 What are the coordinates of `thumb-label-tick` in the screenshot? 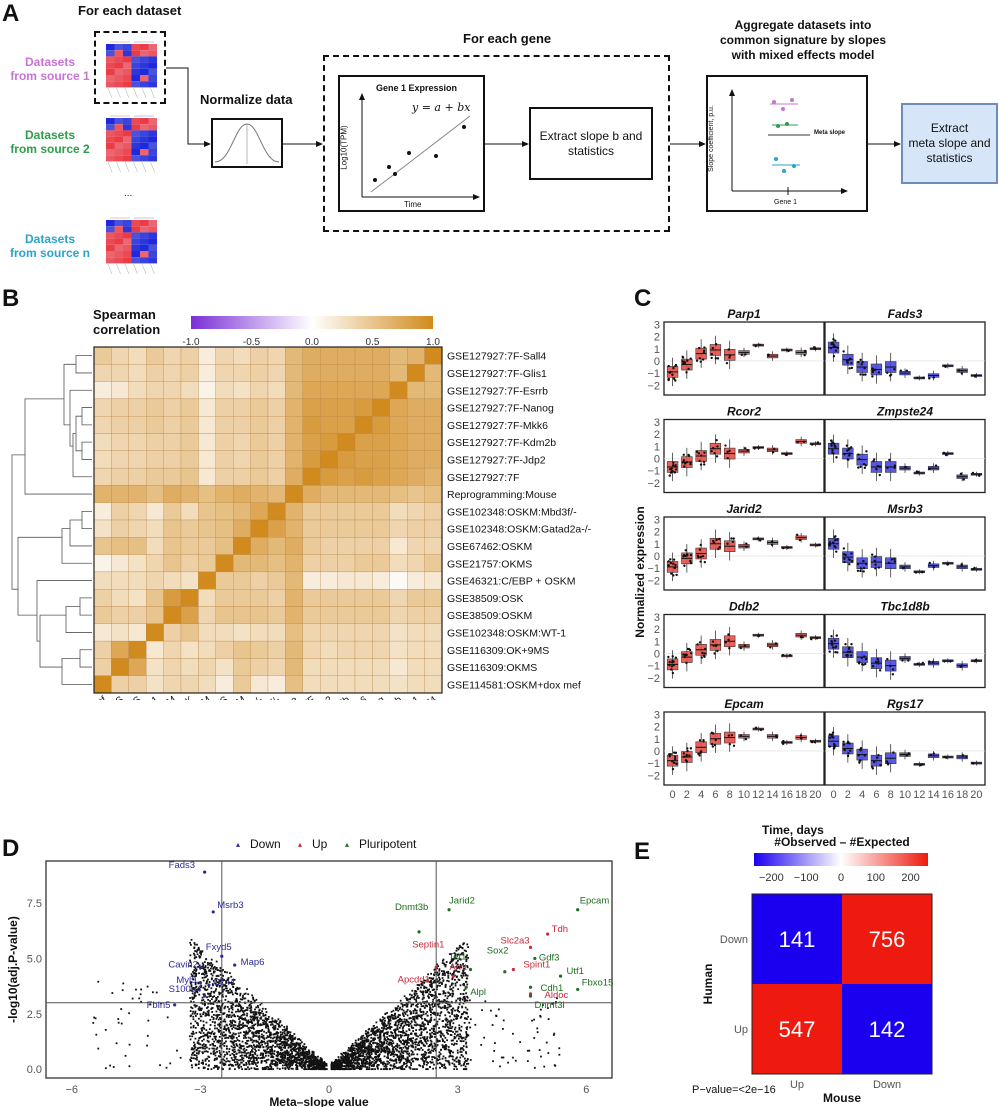 It's located at (144, 269).